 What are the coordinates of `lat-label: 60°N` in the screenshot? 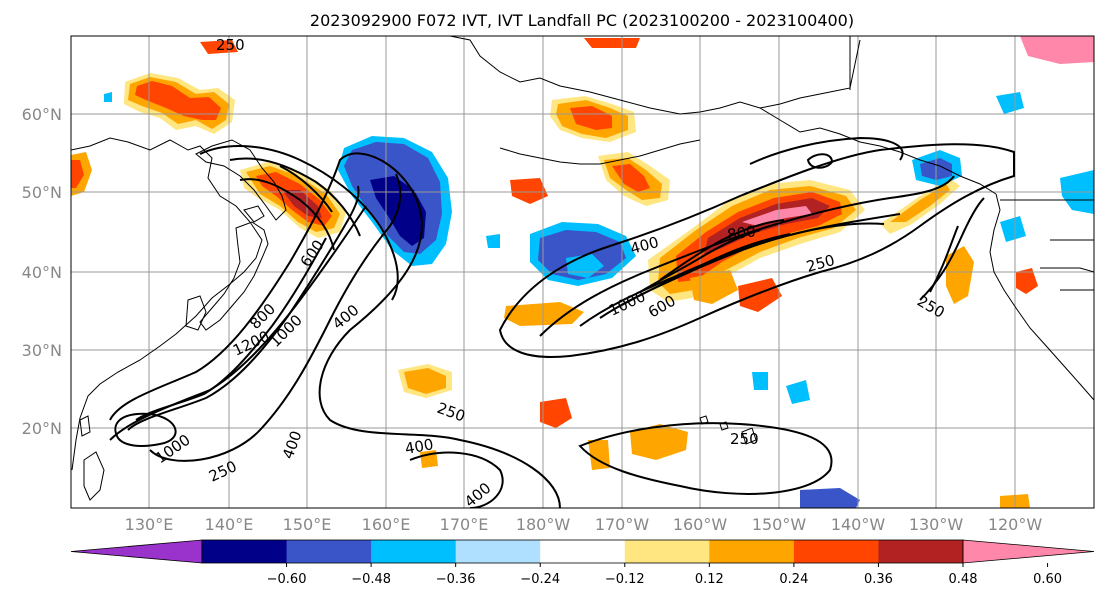 It's located at (42, 114).